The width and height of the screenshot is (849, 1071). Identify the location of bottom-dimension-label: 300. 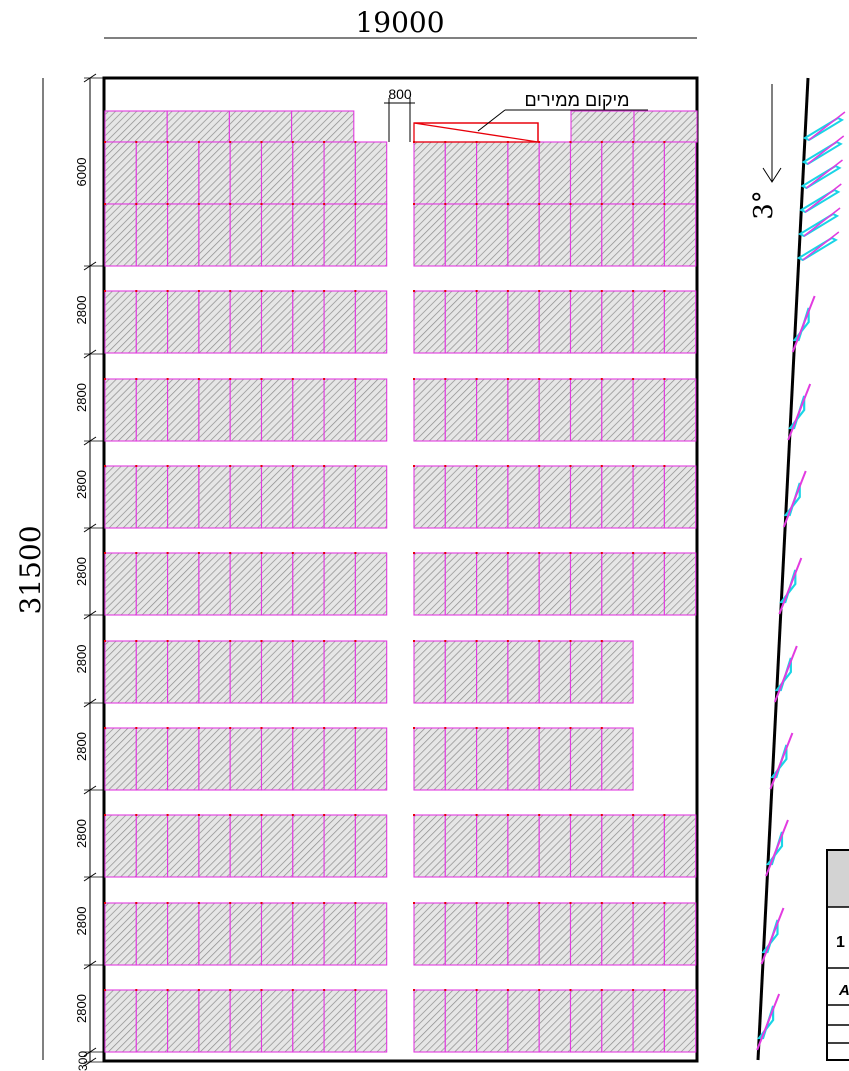
(83, 1061).